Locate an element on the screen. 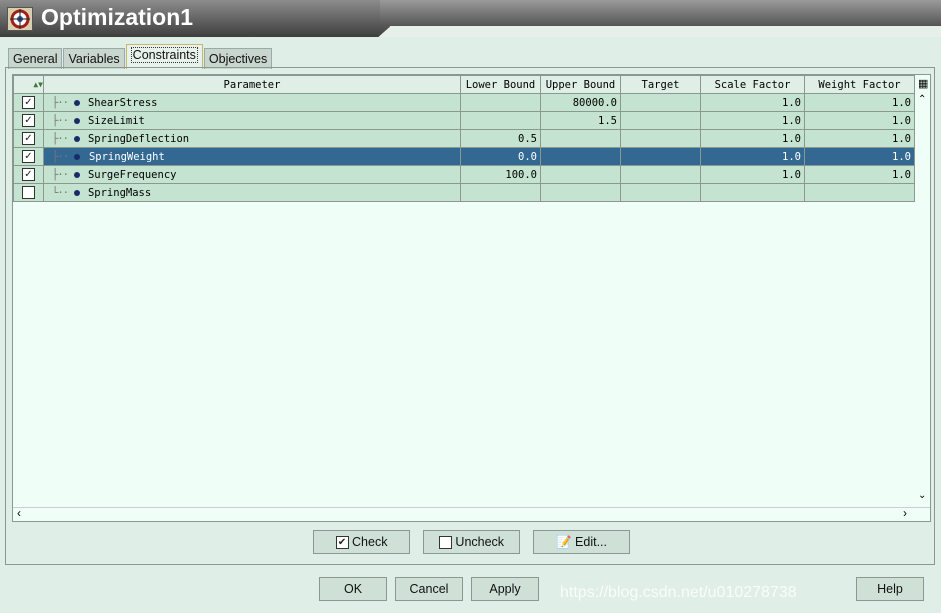 The height and width of the screenshot is (613, 941). parameter-cell: ├·· SizeLimit is located at coordinates (252, 120).